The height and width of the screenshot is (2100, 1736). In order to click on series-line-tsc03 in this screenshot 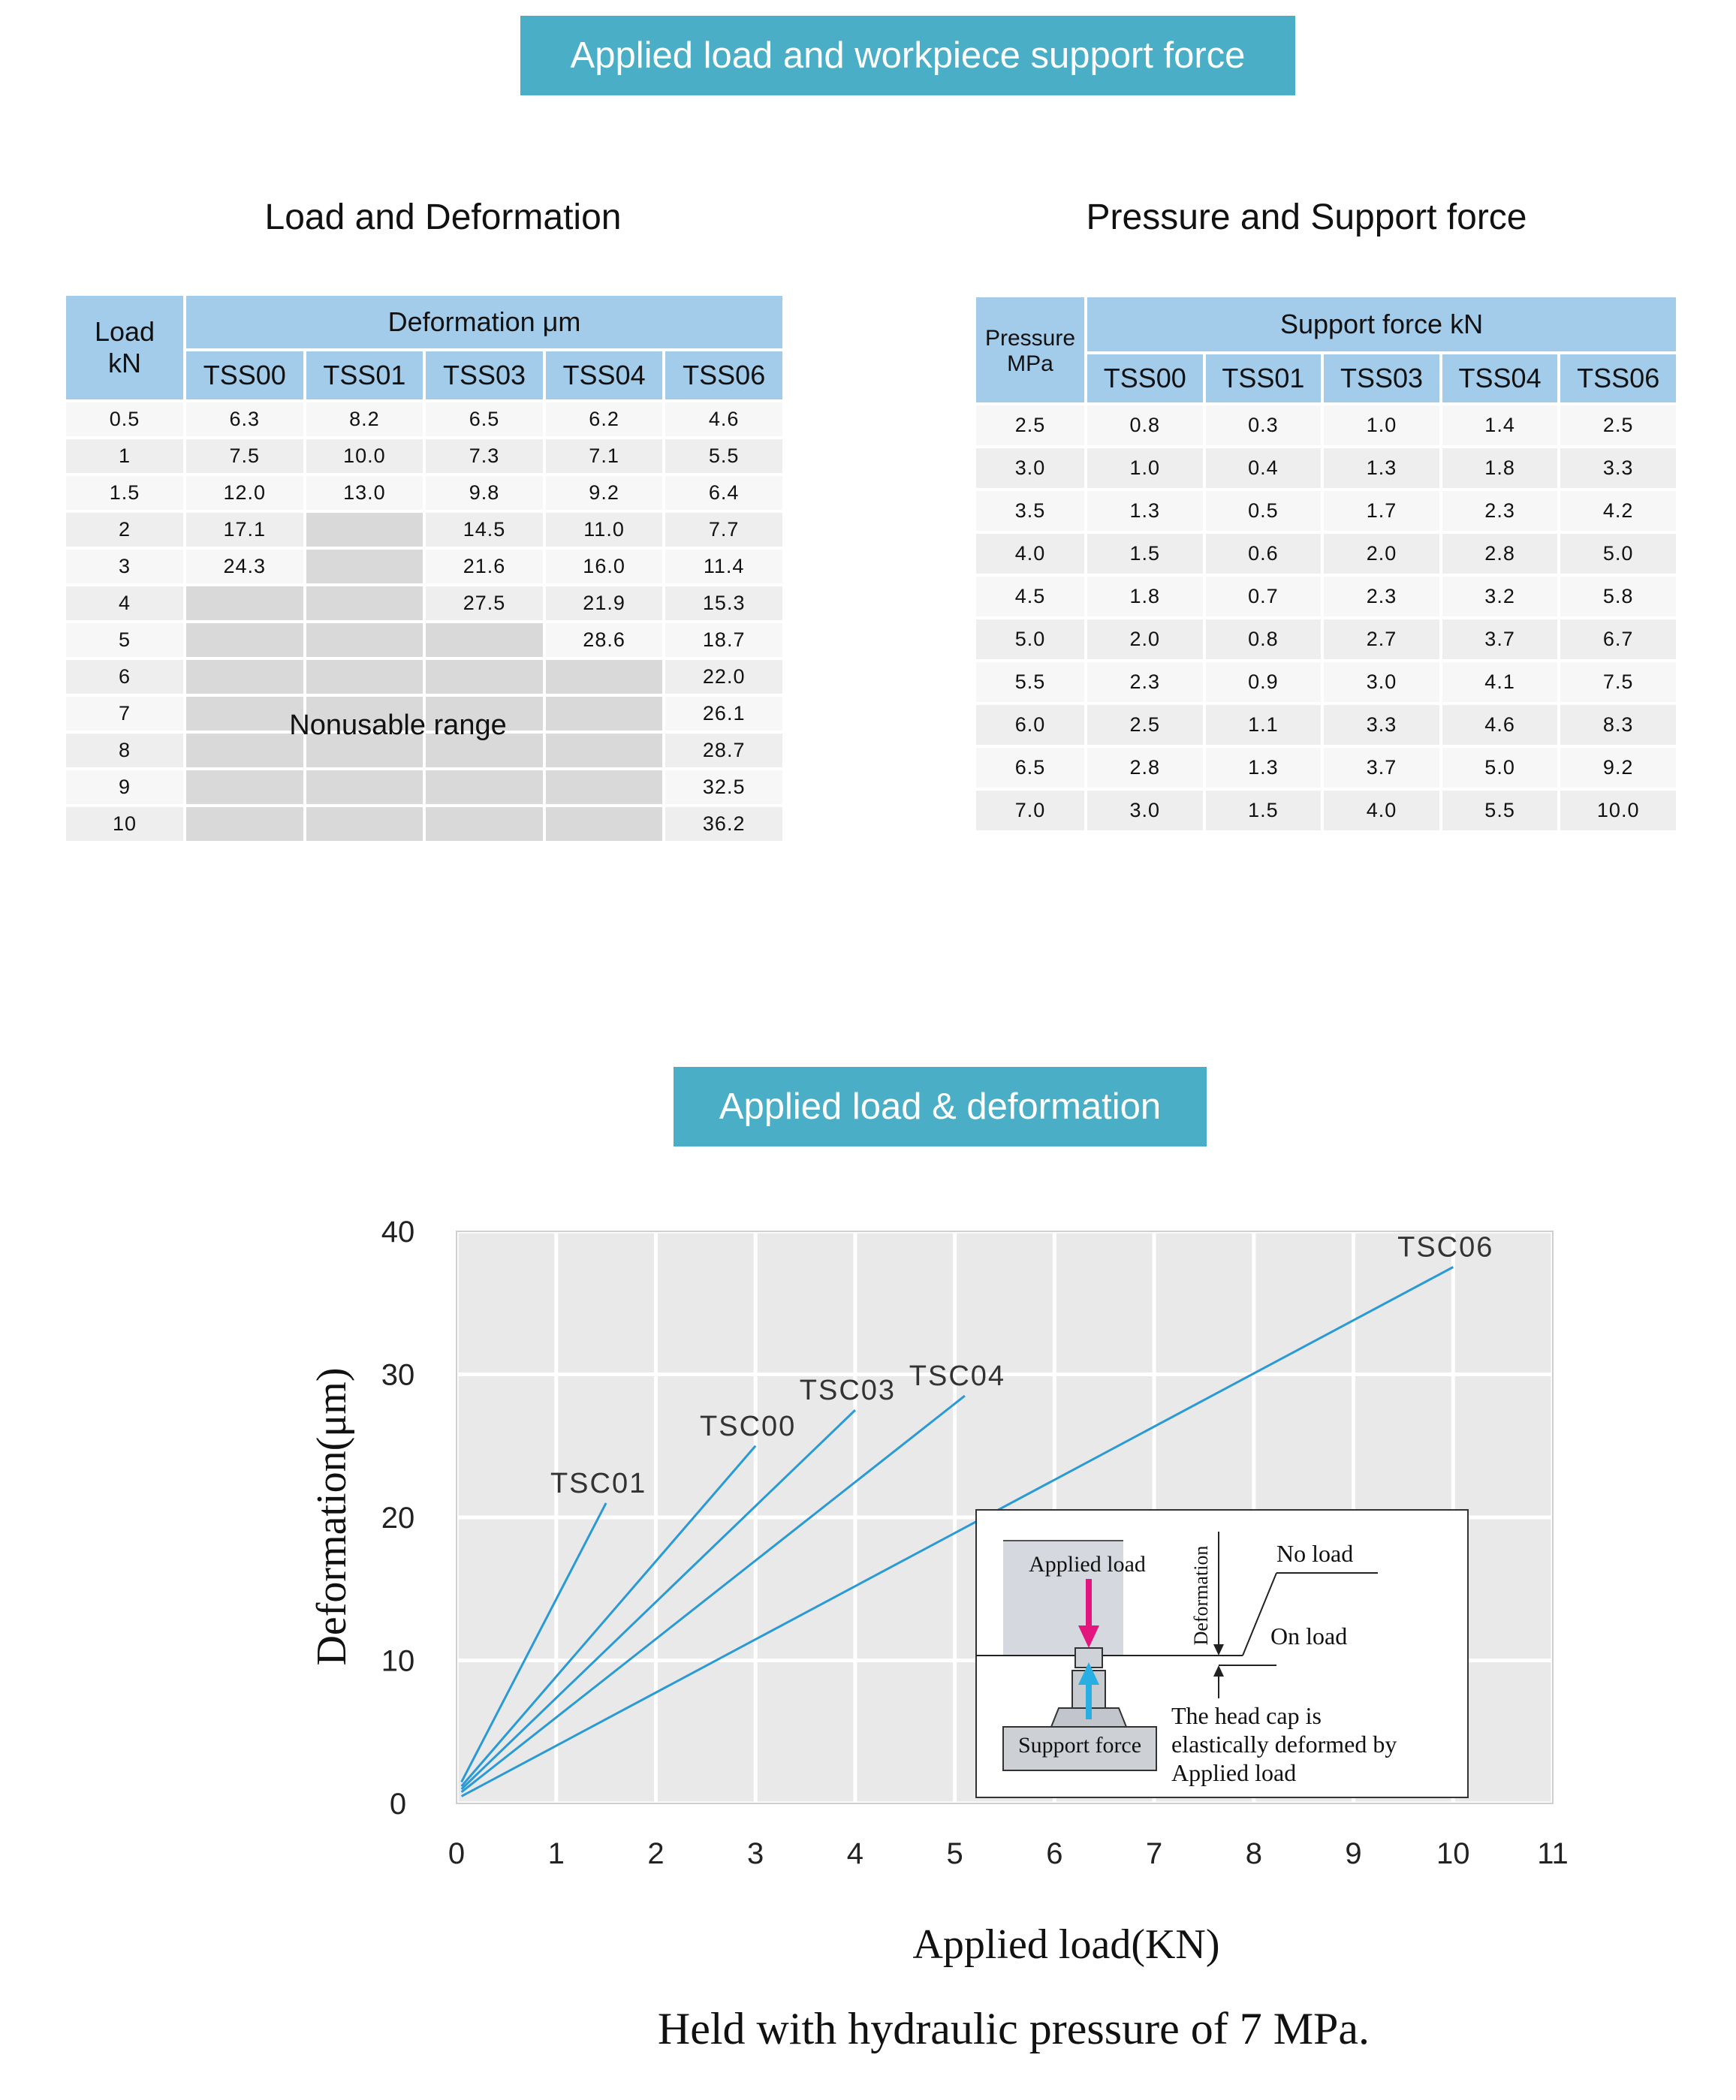, I will do `click(658, 1600)`.